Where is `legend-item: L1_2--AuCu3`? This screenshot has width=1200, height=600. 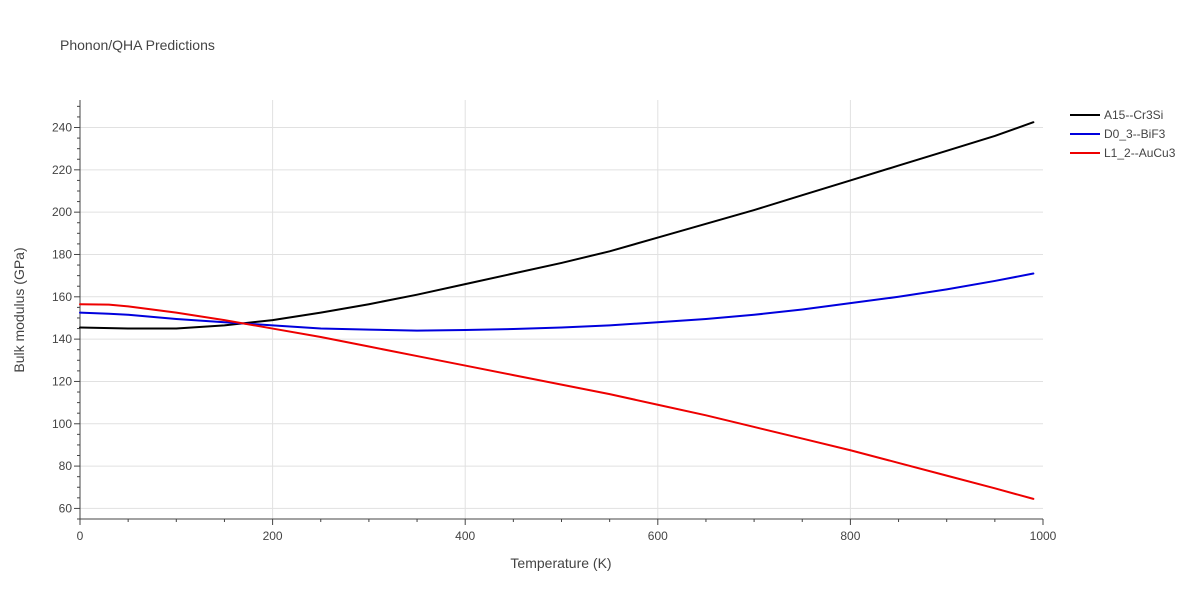 legend-item: L1_2--AuCu3 is located at coordinates (1123, 153).